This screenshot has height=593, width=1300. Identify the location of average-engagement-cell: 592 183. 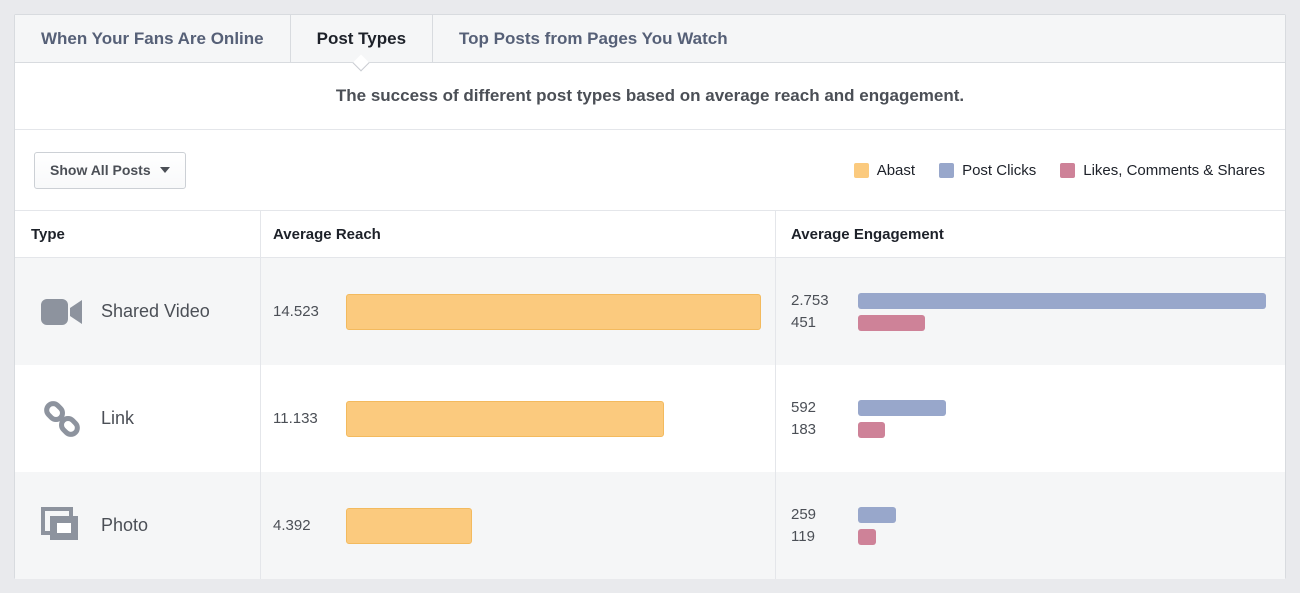
(1031, 418).